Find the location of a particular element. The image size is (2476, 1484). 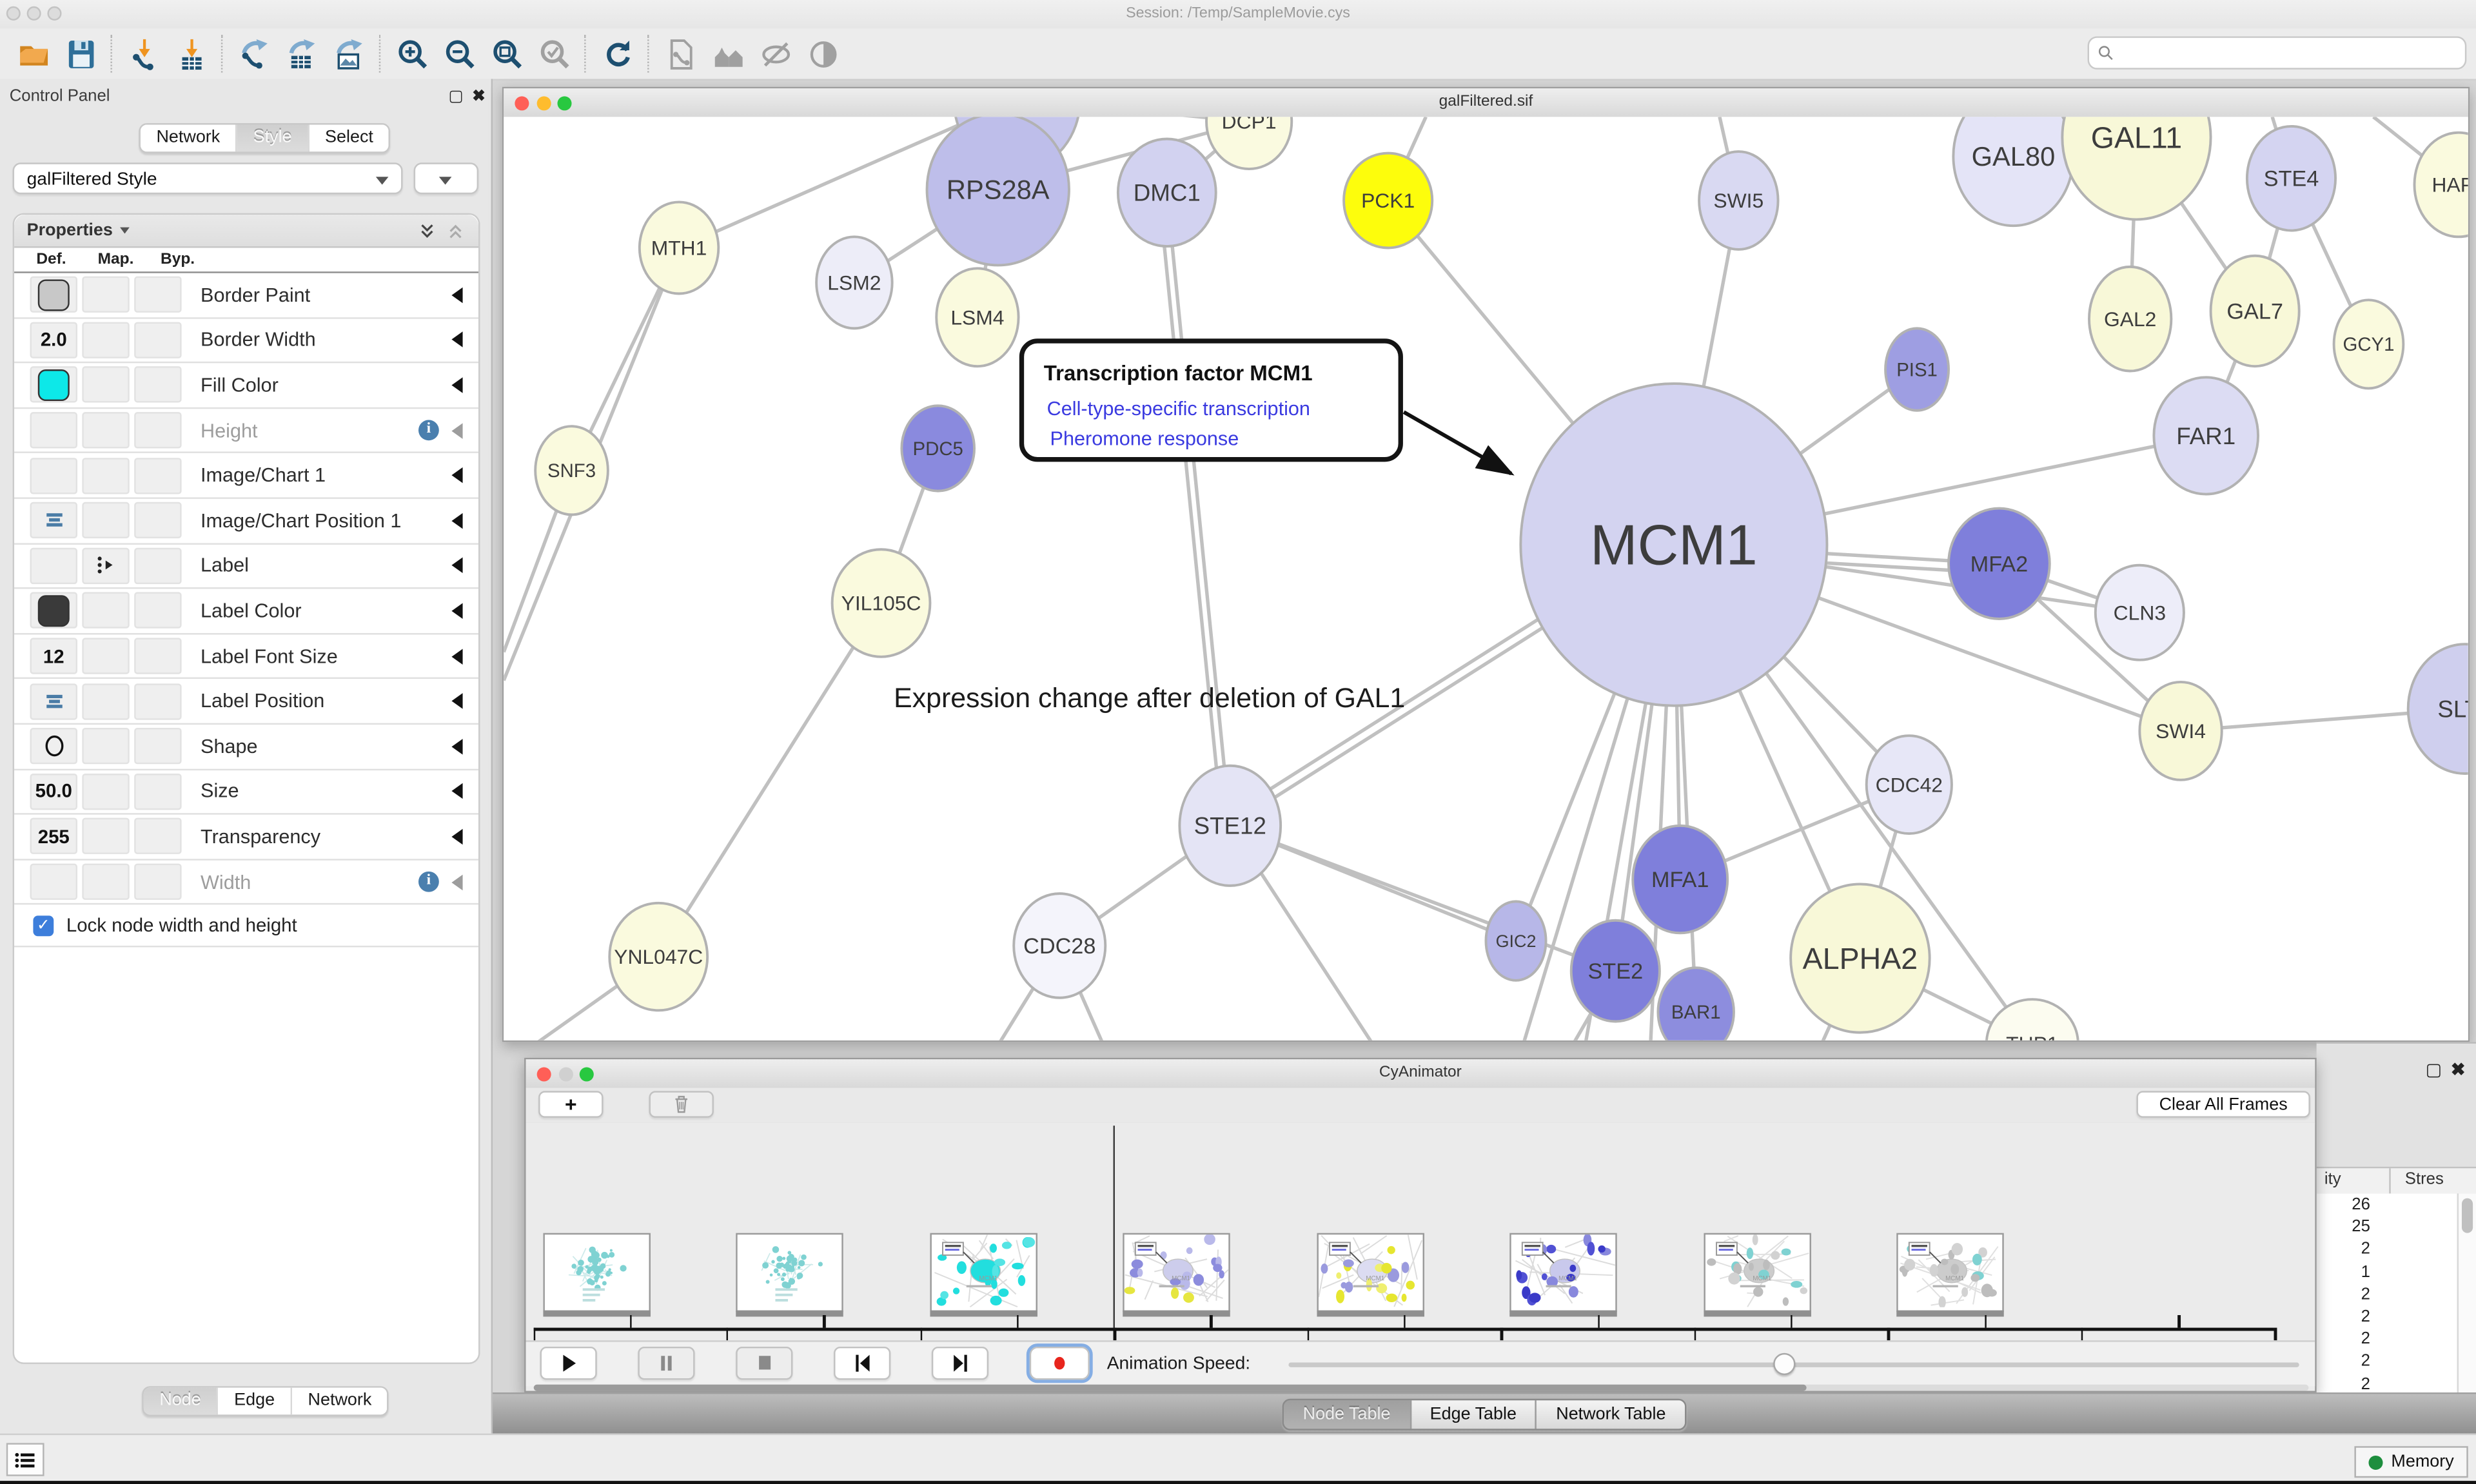

node-RPS28A: RPS28A is located at coordinates (997, 192).